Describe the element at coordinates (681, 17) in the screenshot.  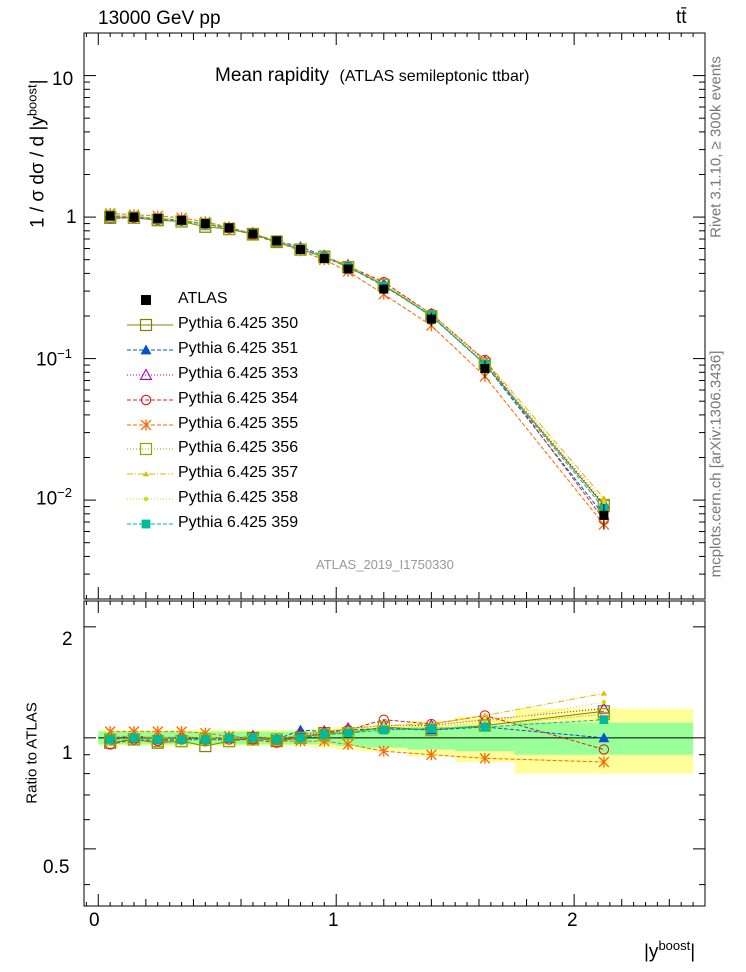
I see `process-label: tt̄` at that location.